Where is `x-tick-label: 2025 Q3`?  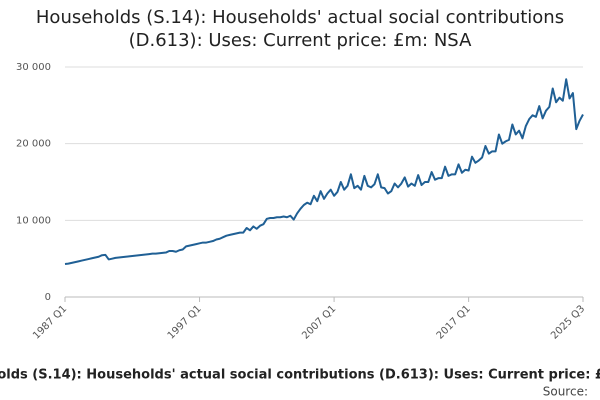
x-tick-label: 2025 Q3 is located at coordinates (568, 322).